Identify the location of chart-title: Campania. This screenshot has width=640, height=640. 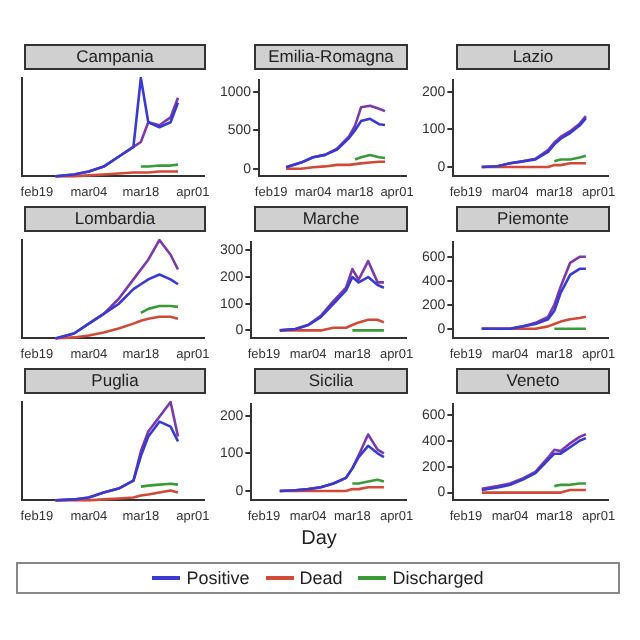
(115, 57).